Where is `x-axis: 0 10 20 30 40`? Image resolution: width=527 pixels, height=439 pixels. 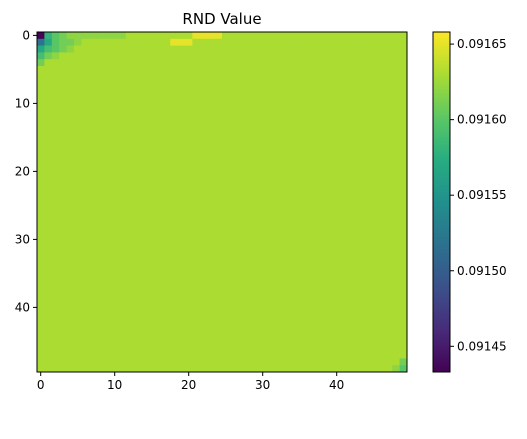
x-axis: 0 10 20 30 40 is located at coordinates (190, 382).